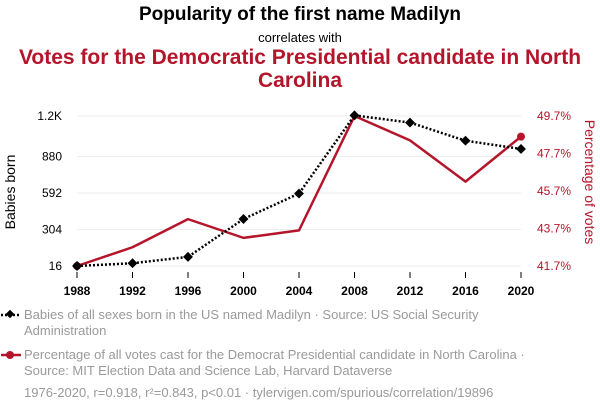 This screenshot has height=414, width=600. I want to click on x-tick-label: 1992, so click(132, 291).